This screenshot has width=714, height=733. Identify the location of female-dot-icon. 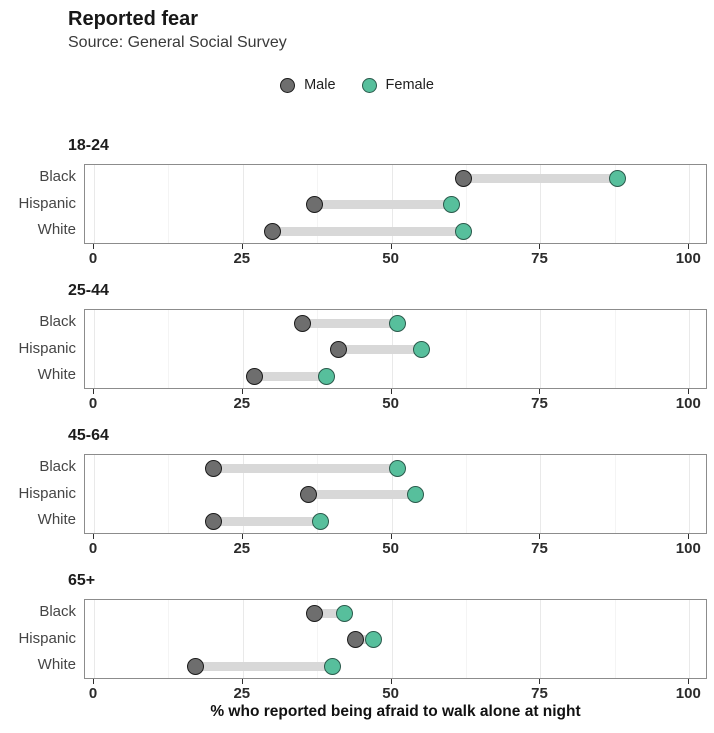
(369, 85).